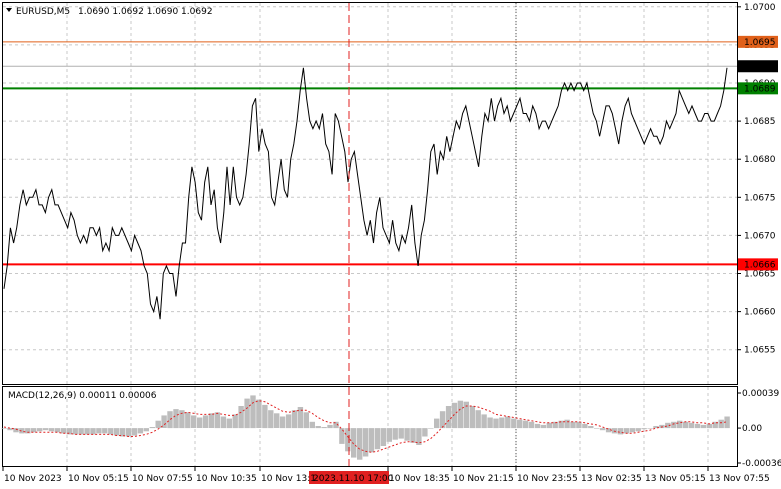 Image resolution: width=781 pixels, height=489 pixels. Describe the element at coordinates (349, 477) in the screenshot. I see `crosshair-time-box` at that location.